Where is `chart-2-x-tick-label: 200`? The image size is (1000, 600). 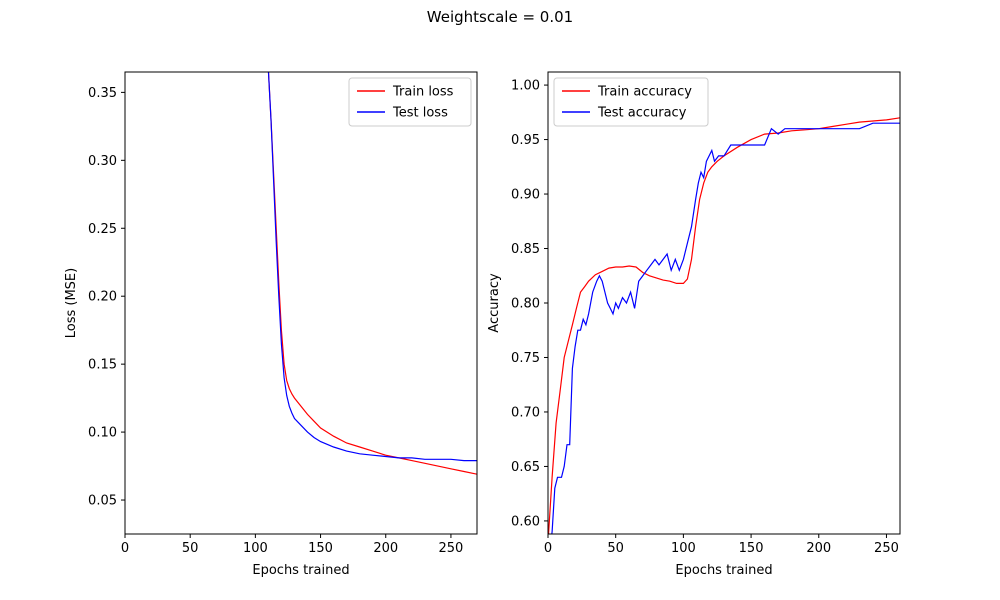
chart-2-x-tick-label: 200 is located at coordinates (818, 548).